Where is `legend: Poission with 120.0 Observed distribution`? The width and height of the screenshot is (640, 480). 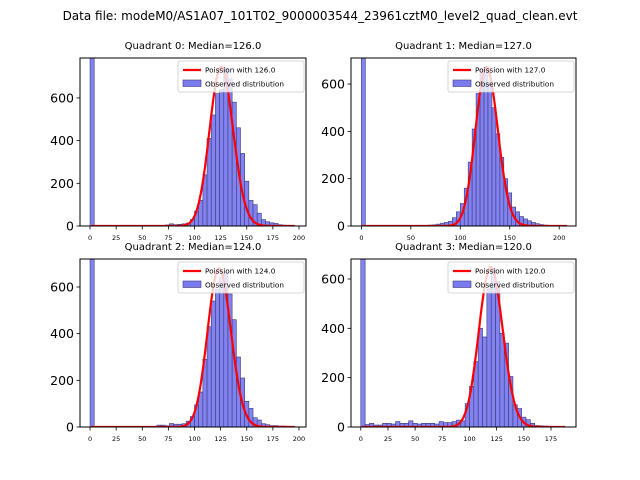 legend: Poission with 120.0 Observed distribution is located at coordinates (511, 277).